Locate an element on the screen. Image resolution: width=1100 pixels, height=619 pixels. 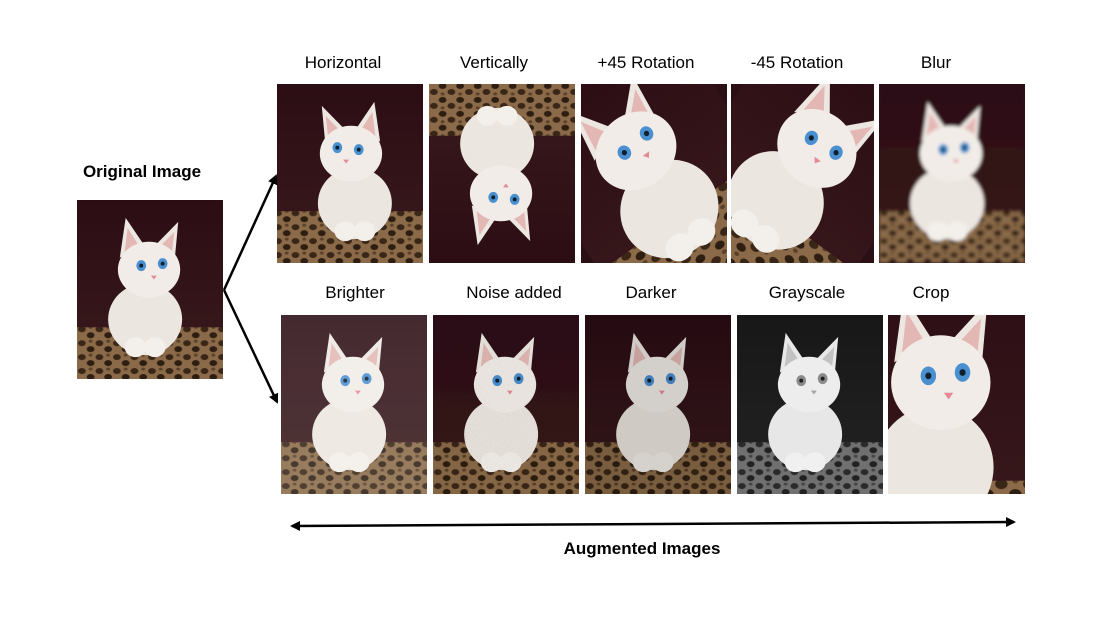
label-noise-added: Noise added is located at coordinates (514, 292).